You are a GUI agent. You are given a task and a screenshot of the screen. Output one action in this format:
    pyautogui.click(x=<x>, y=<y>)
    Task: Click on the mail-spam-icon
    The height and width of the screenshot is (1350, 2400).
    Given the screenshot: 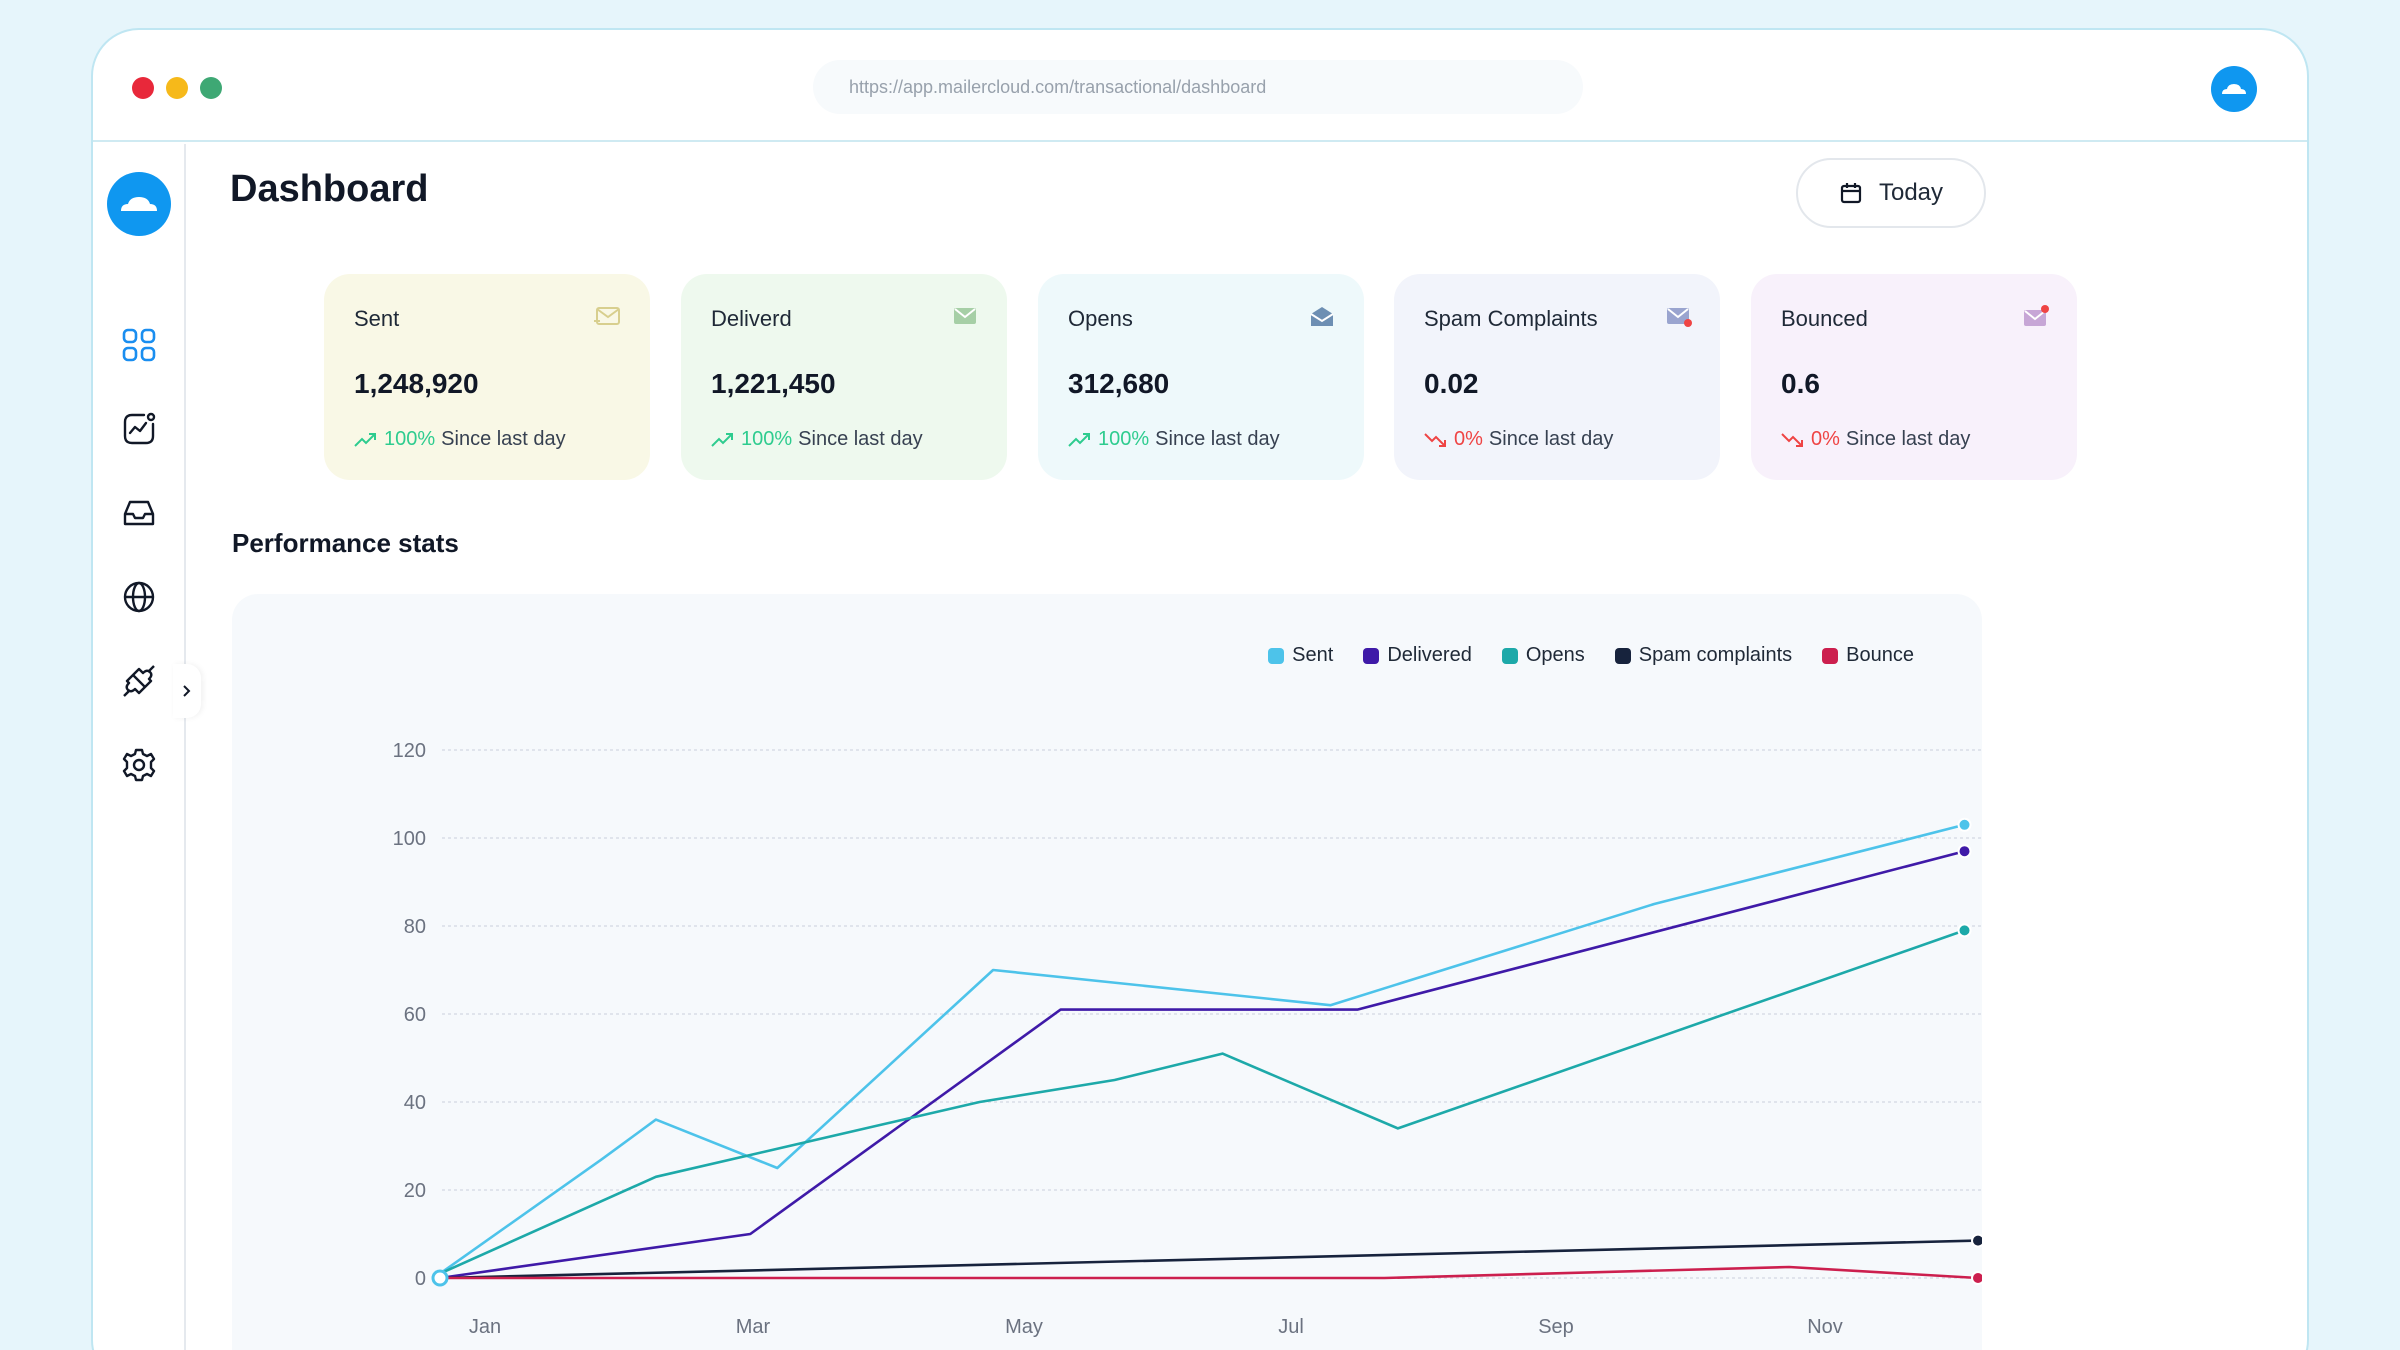 What is the action you would take?
    pyautogui.click(x=1679, y=317)
    